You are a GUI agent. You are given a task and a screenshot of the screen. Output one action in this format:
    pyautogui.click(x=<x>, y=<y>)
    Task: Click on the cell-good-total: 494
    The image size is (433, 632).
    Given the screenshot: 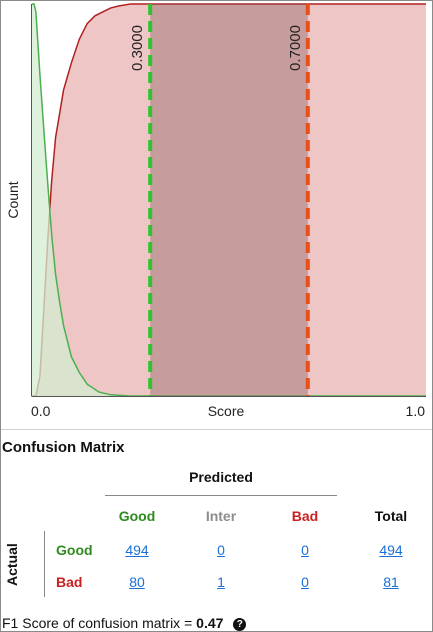 What is the action you would take?
    pyautogui.click(x=391, y=550)
    